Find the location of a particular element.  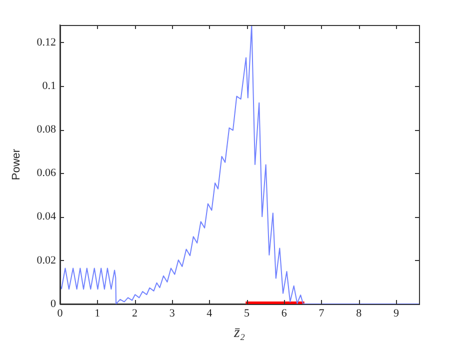

y-tick-label: 0.08 is located at coordinates (46, 130).